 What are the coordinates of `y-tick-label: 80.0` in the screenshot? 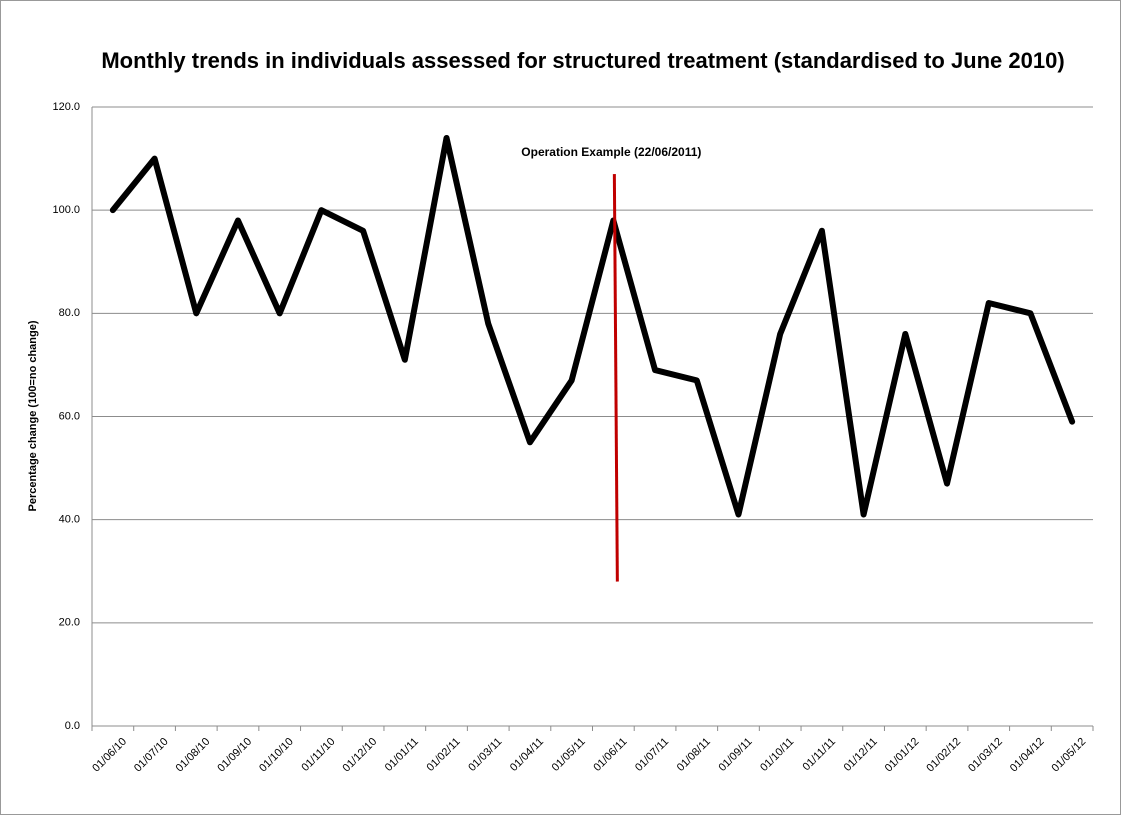 It's located at (69, 313).